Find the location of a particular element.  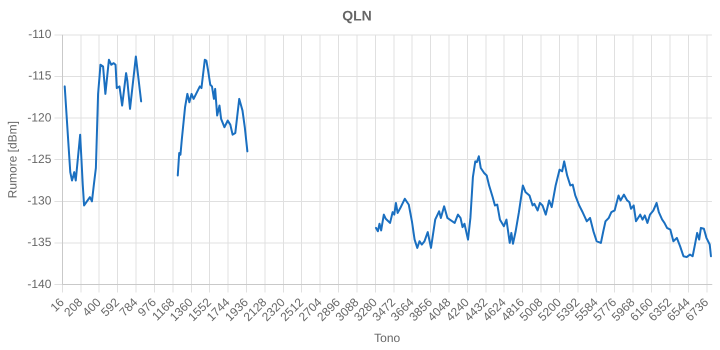

chart-title: QLN is located at coordinates (357, 15).